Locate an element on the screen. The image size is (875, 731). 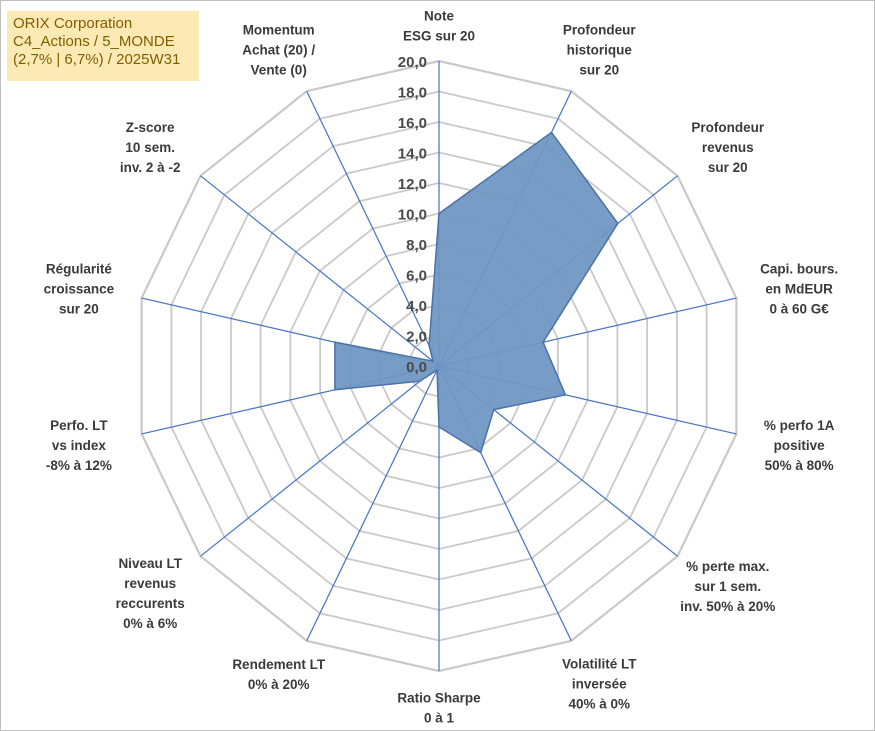
series-layer is located at coordinates (476, 292).